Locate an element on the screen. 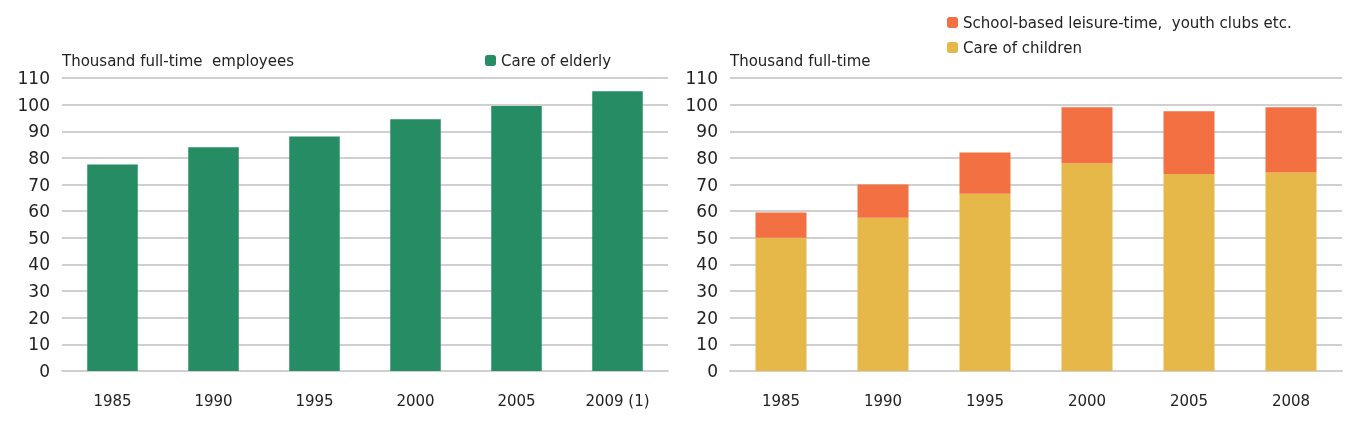  y-axis-title: Thousand full-time is located at coordinates (800, 60).